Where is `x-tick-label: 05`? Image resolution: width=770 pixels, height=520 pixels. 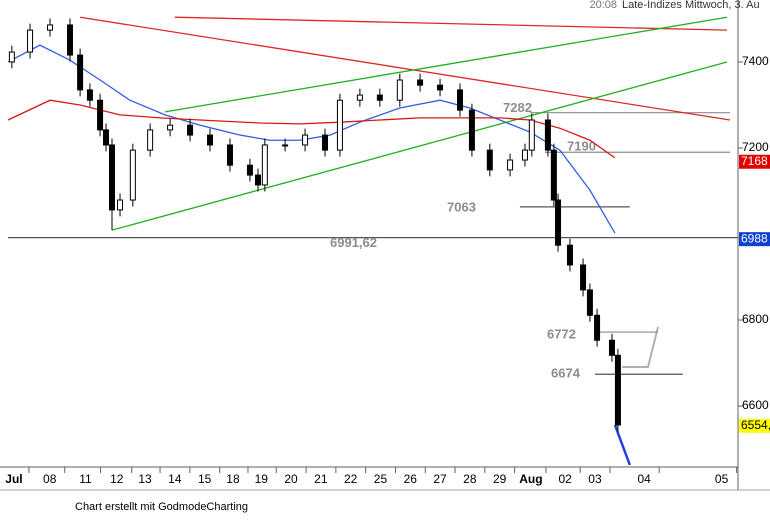 x-tick-label: 05 is located at coordinates (722, 479).